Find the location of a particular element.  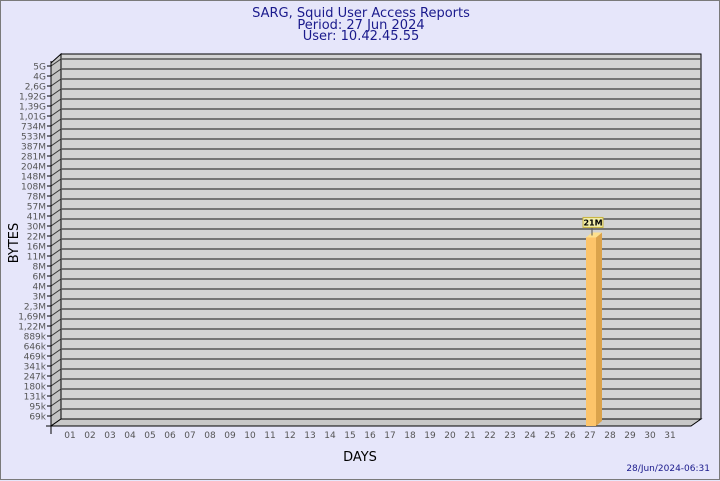

y-tick-label: 646k is located at coordinates (35, 348).